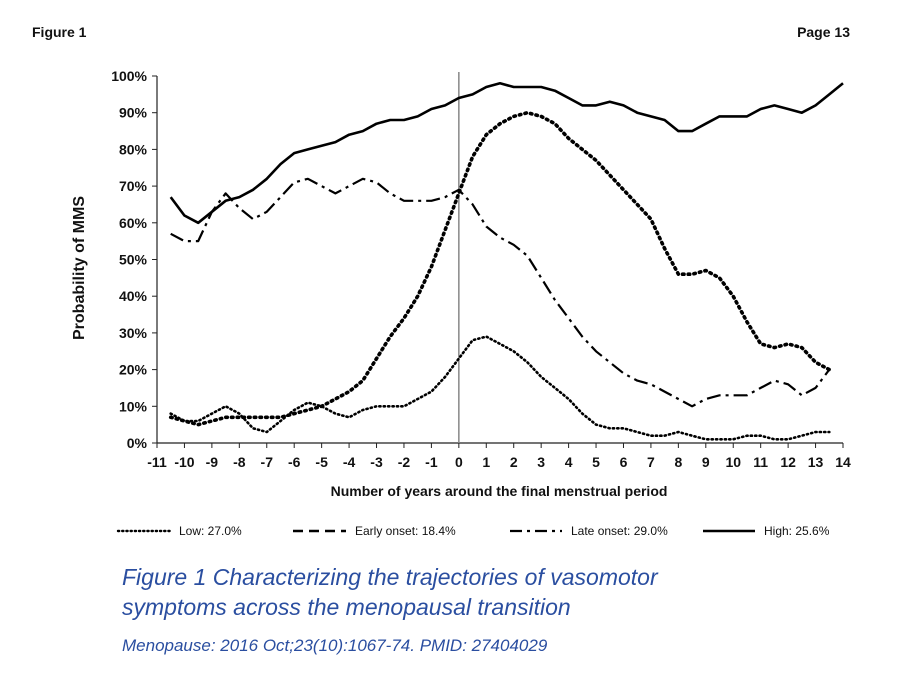 This screenshot has height=677, width=902. Describe the element at coordinates (210, 531) in the screenshot. I see `legend-label: Low: 27.0%` at that location.